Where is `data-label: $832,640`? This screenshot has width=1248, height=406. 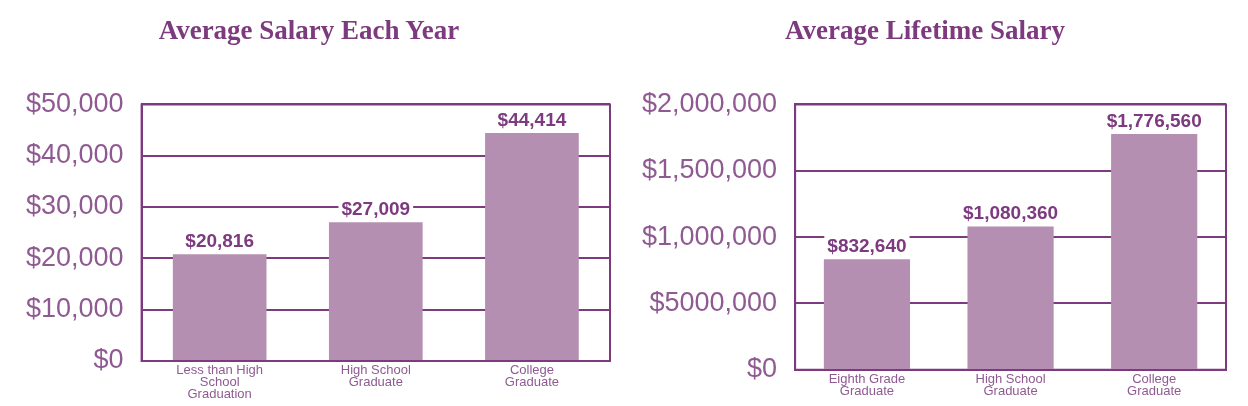
data-label: $832,640 is located at coordinates (867, 246).